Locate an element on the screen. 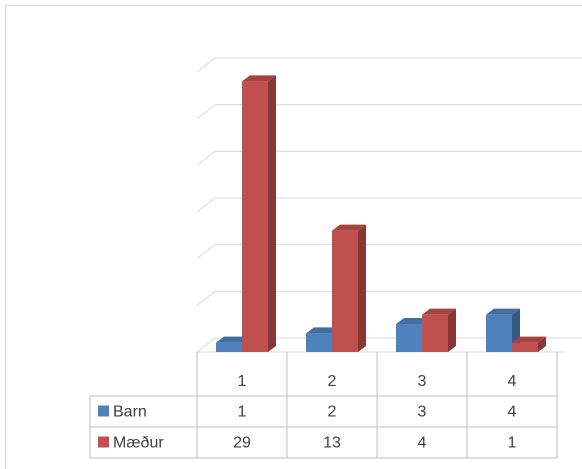  x-tick-label: 4 is located at coordinates (512, 381).